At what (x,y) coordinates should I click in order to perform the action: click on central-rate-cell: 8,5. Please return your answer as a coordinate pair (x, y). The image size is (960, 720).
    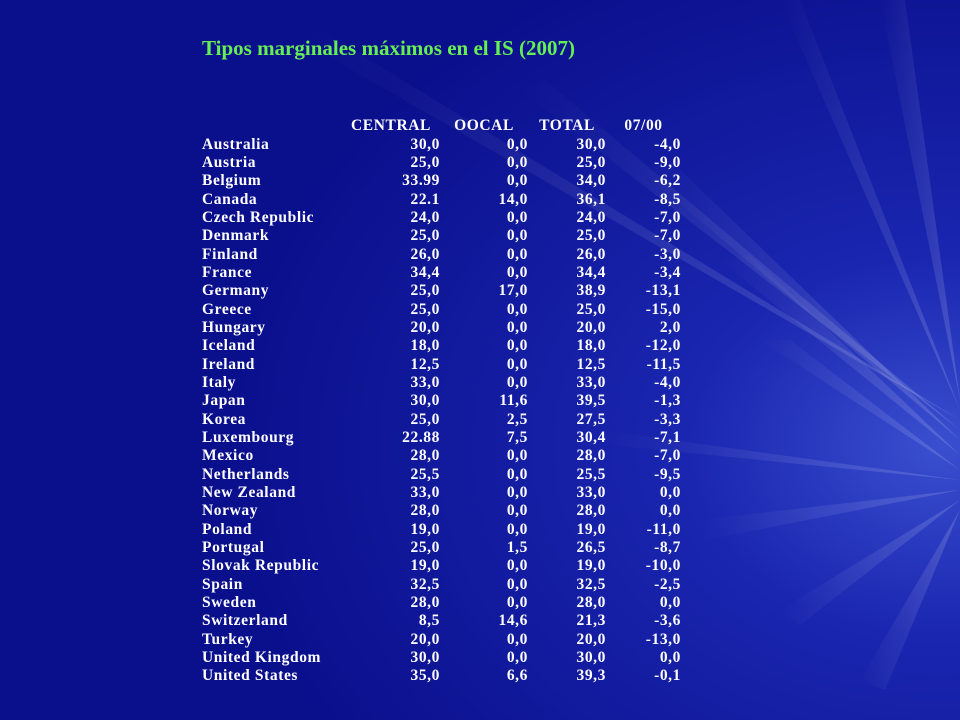
    Looking at the image, I should click on (429, 621).